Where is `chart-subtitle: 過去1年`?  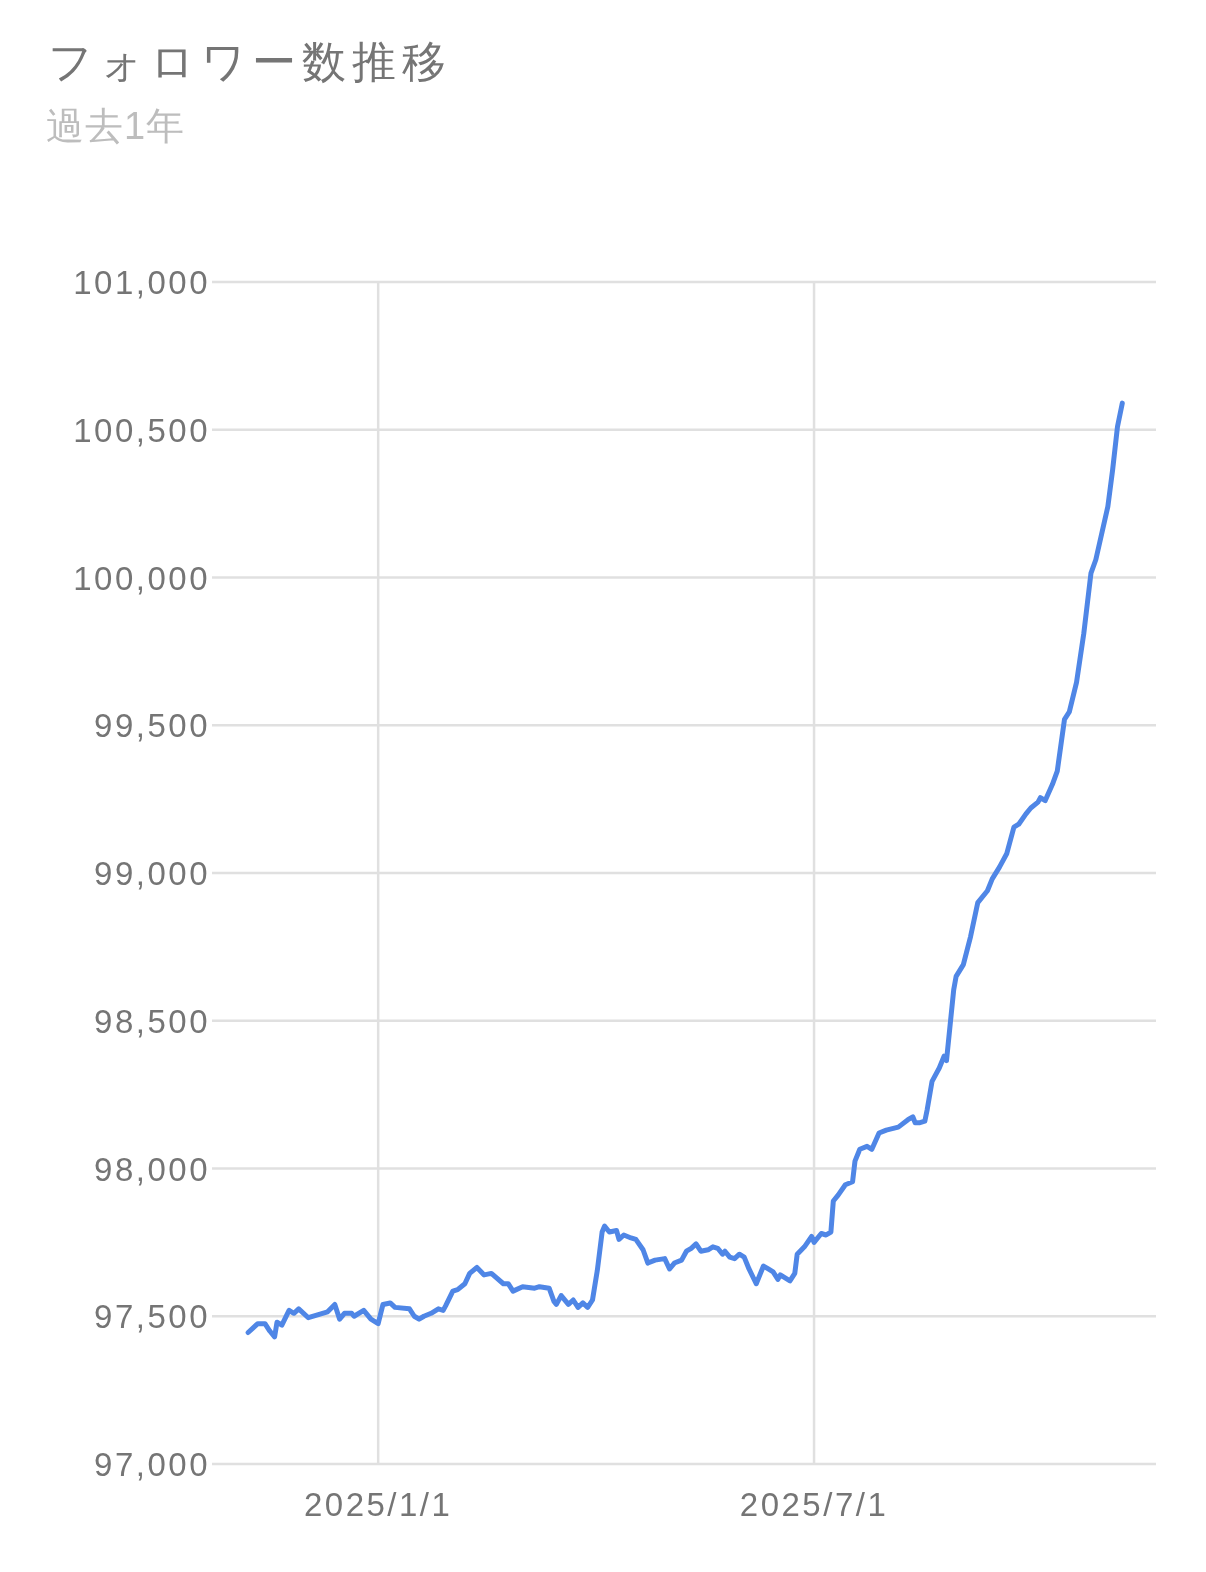
chart-subtitle: 過去1年 is located at coordinates (116, 126).